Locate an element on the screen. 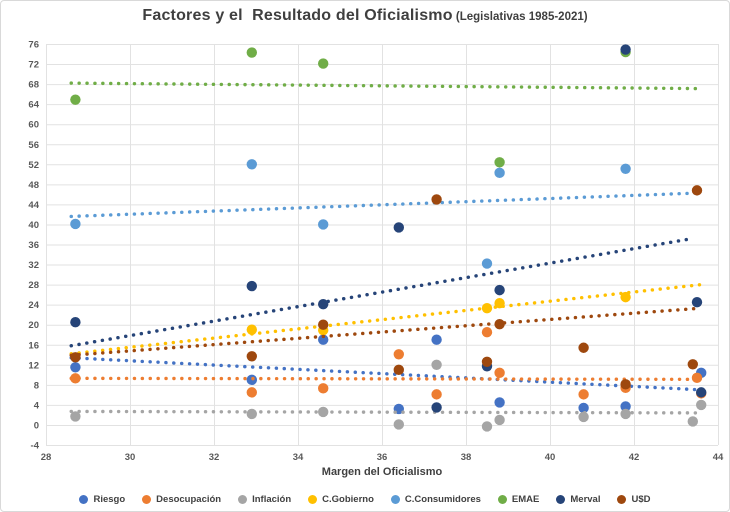  legend-item-Riesgo: Riesgo is located at coordinates (102, 499).